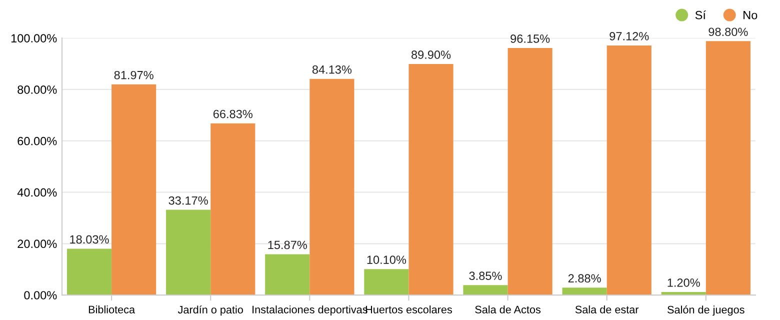 The image size is (780, 320). What do you see at coordinates (112, 309) in the screenshot?
I see `x-tick-label: Biblioteca` at bounding box center [112, 309].